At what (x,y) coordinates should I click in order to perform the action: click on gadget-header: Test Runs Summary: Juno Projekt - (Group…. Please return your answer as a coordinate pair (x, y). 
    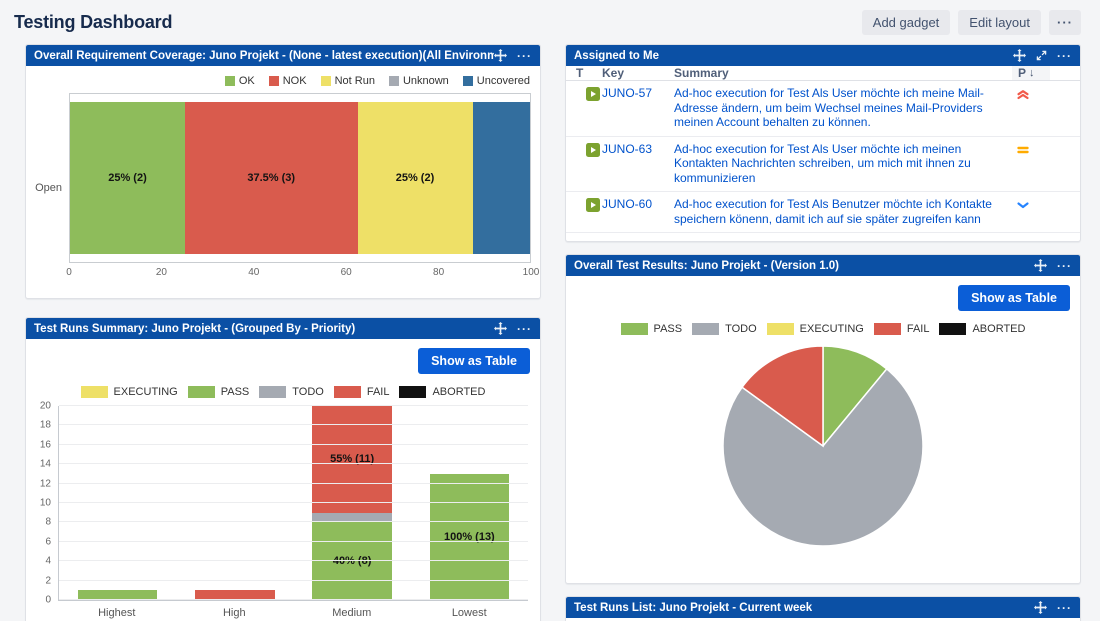
    Looking at the image, I should click on (283, 328).